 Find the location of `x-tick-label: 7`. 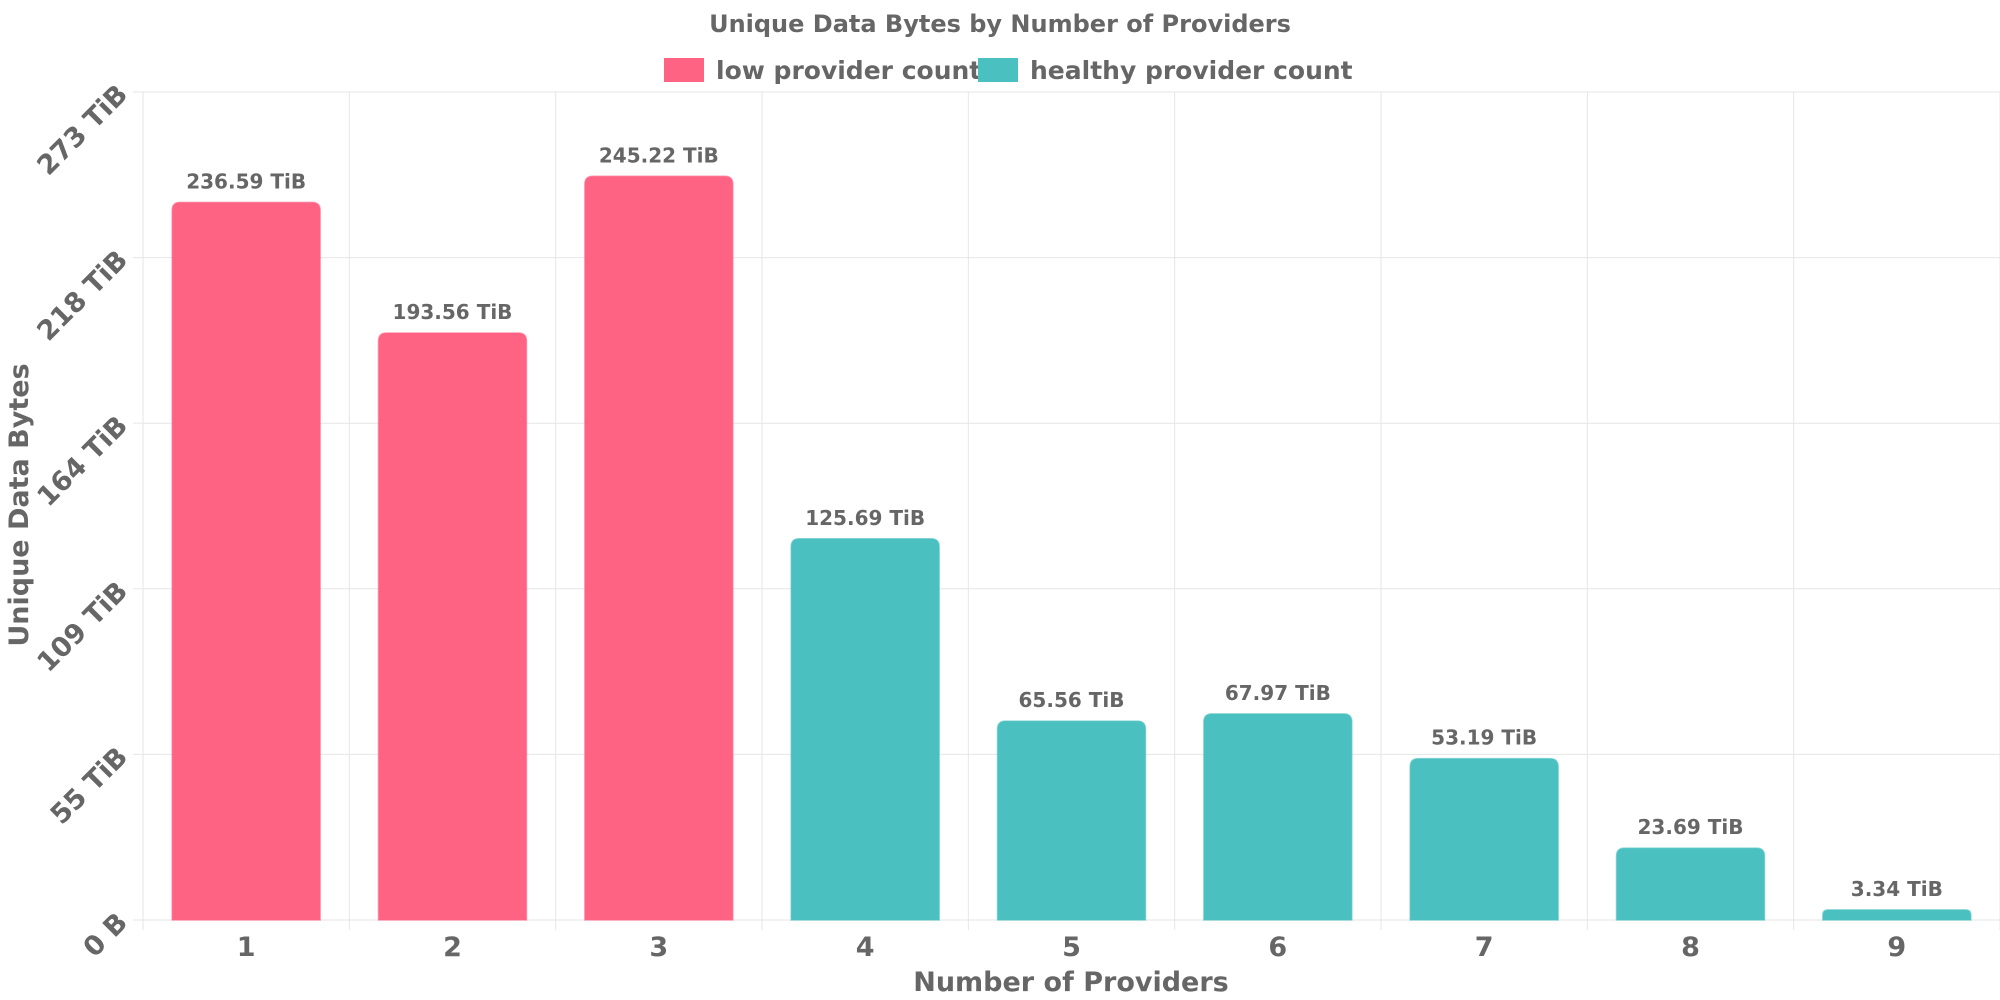

x-tick-label: 7 is located at coordinates (1484, 947).